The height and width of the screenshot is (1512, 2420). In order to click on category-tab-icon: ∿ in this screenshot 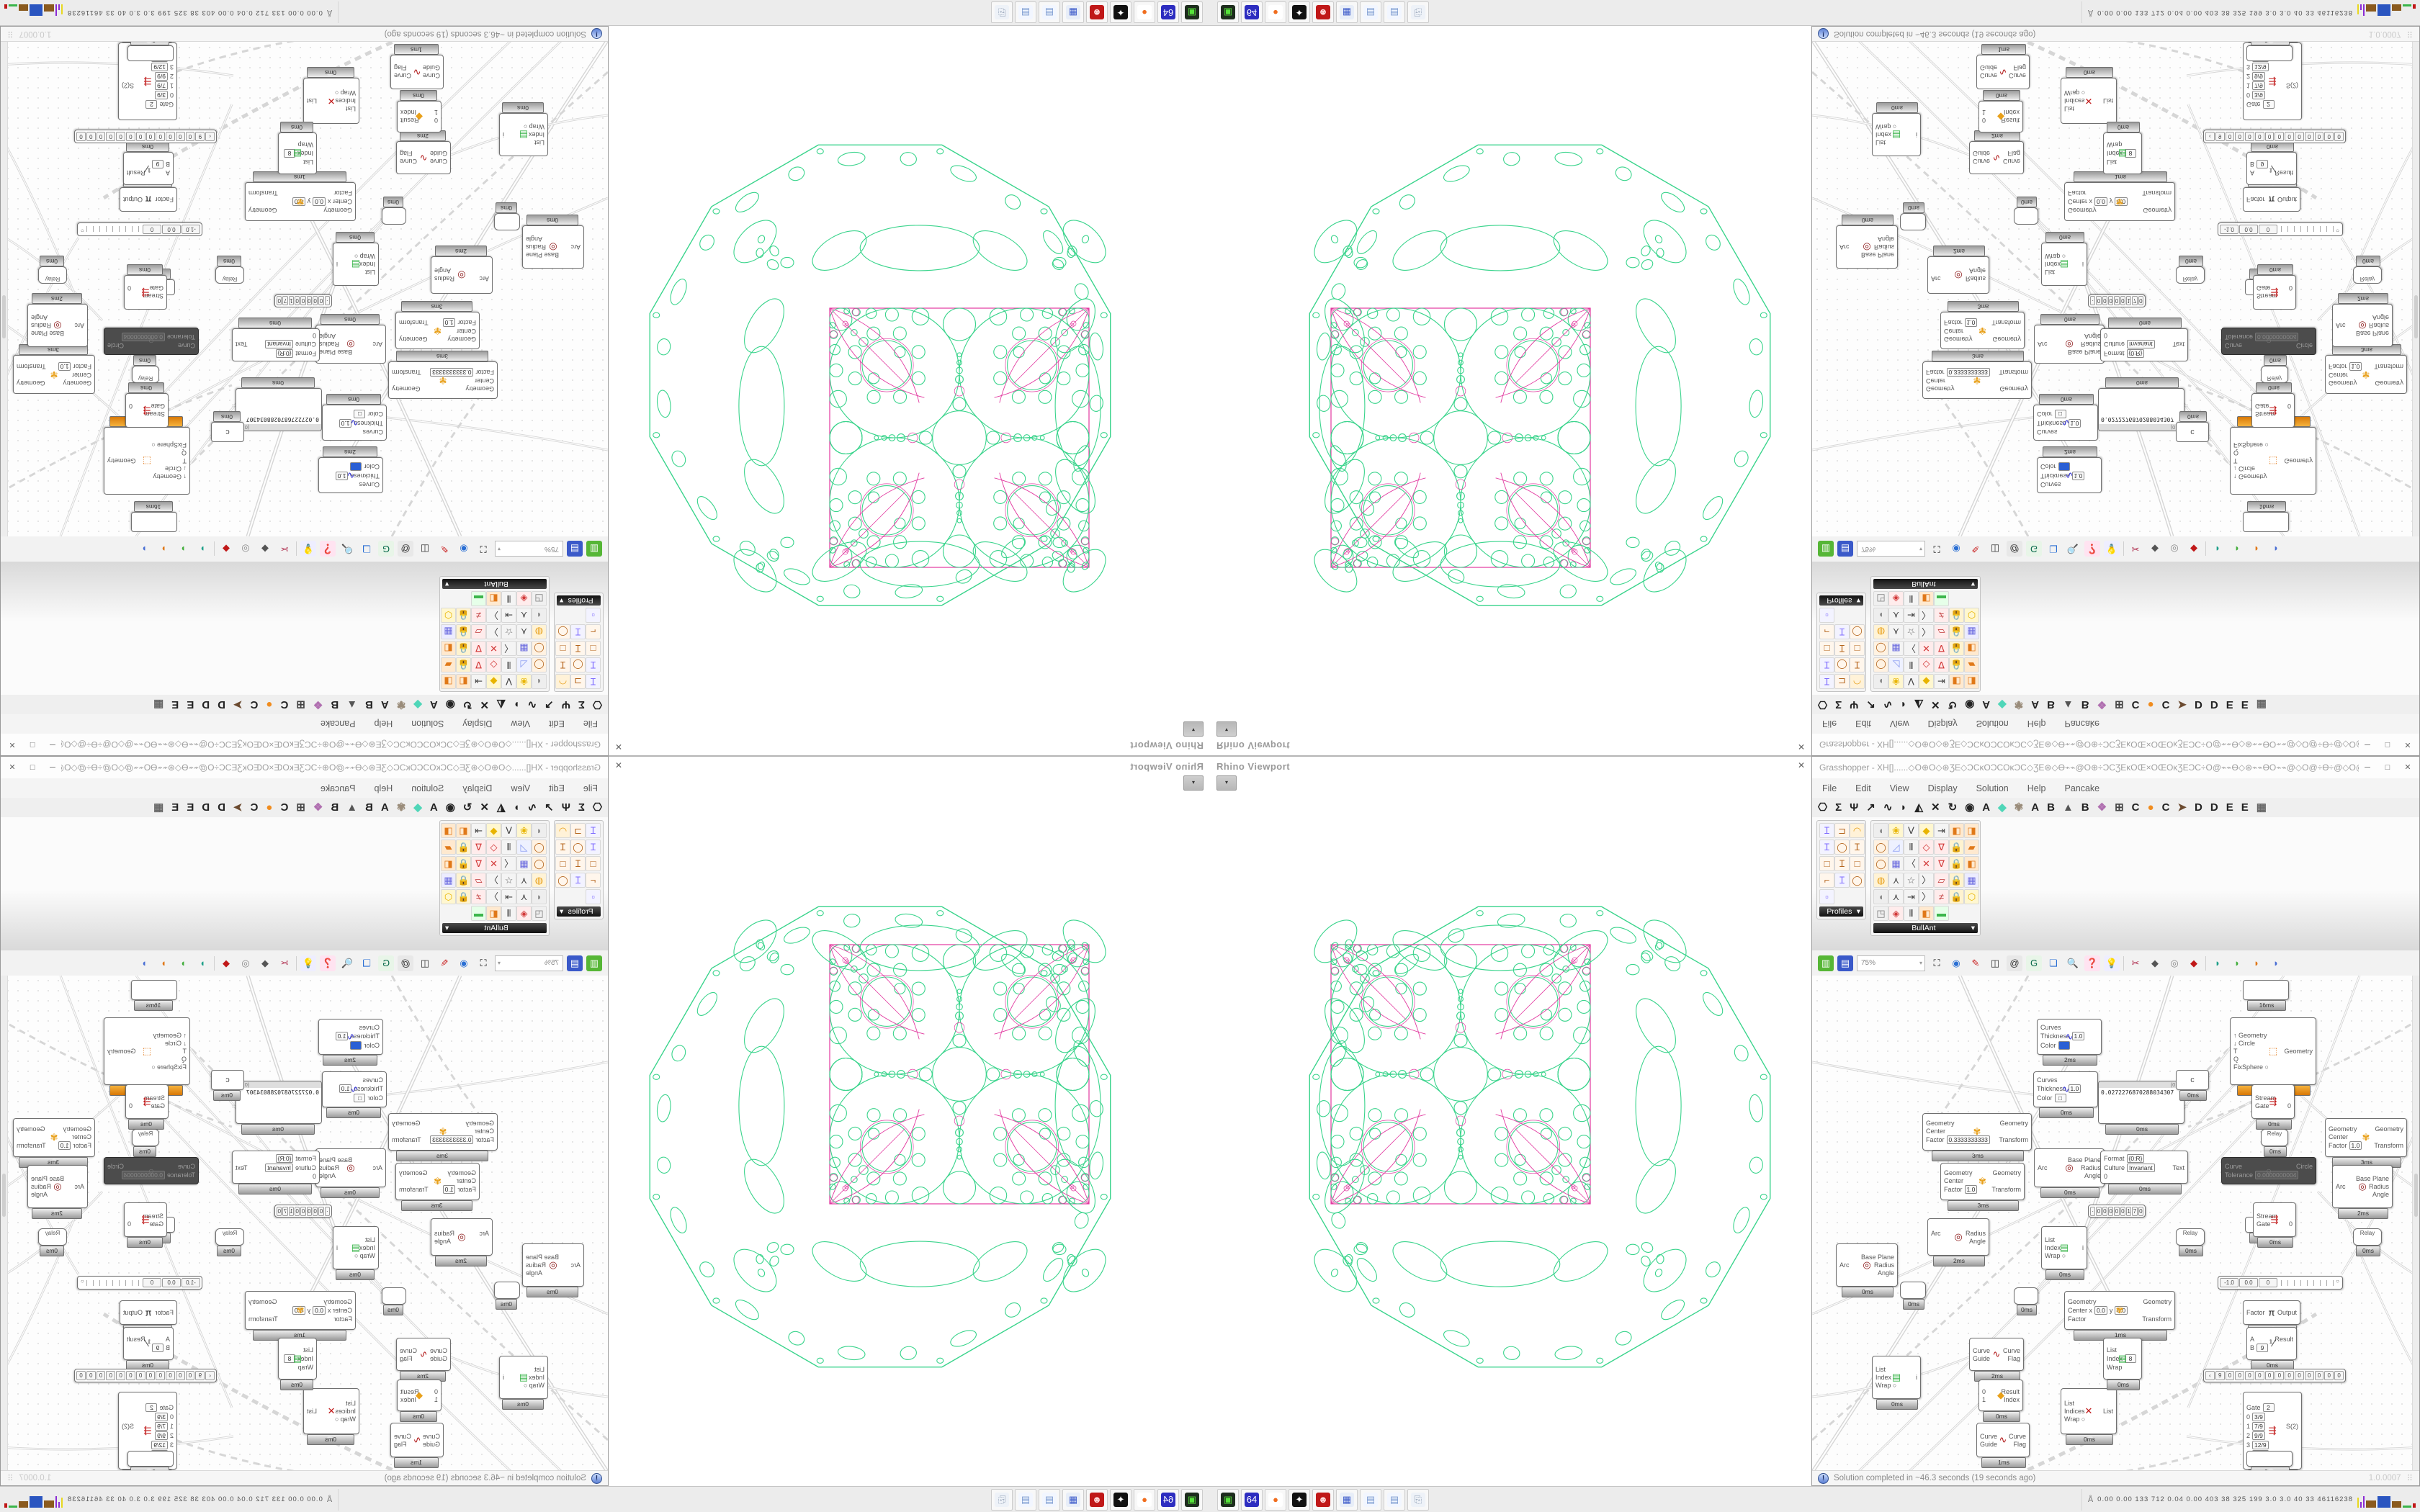, I will do `click(1888, 807)`.